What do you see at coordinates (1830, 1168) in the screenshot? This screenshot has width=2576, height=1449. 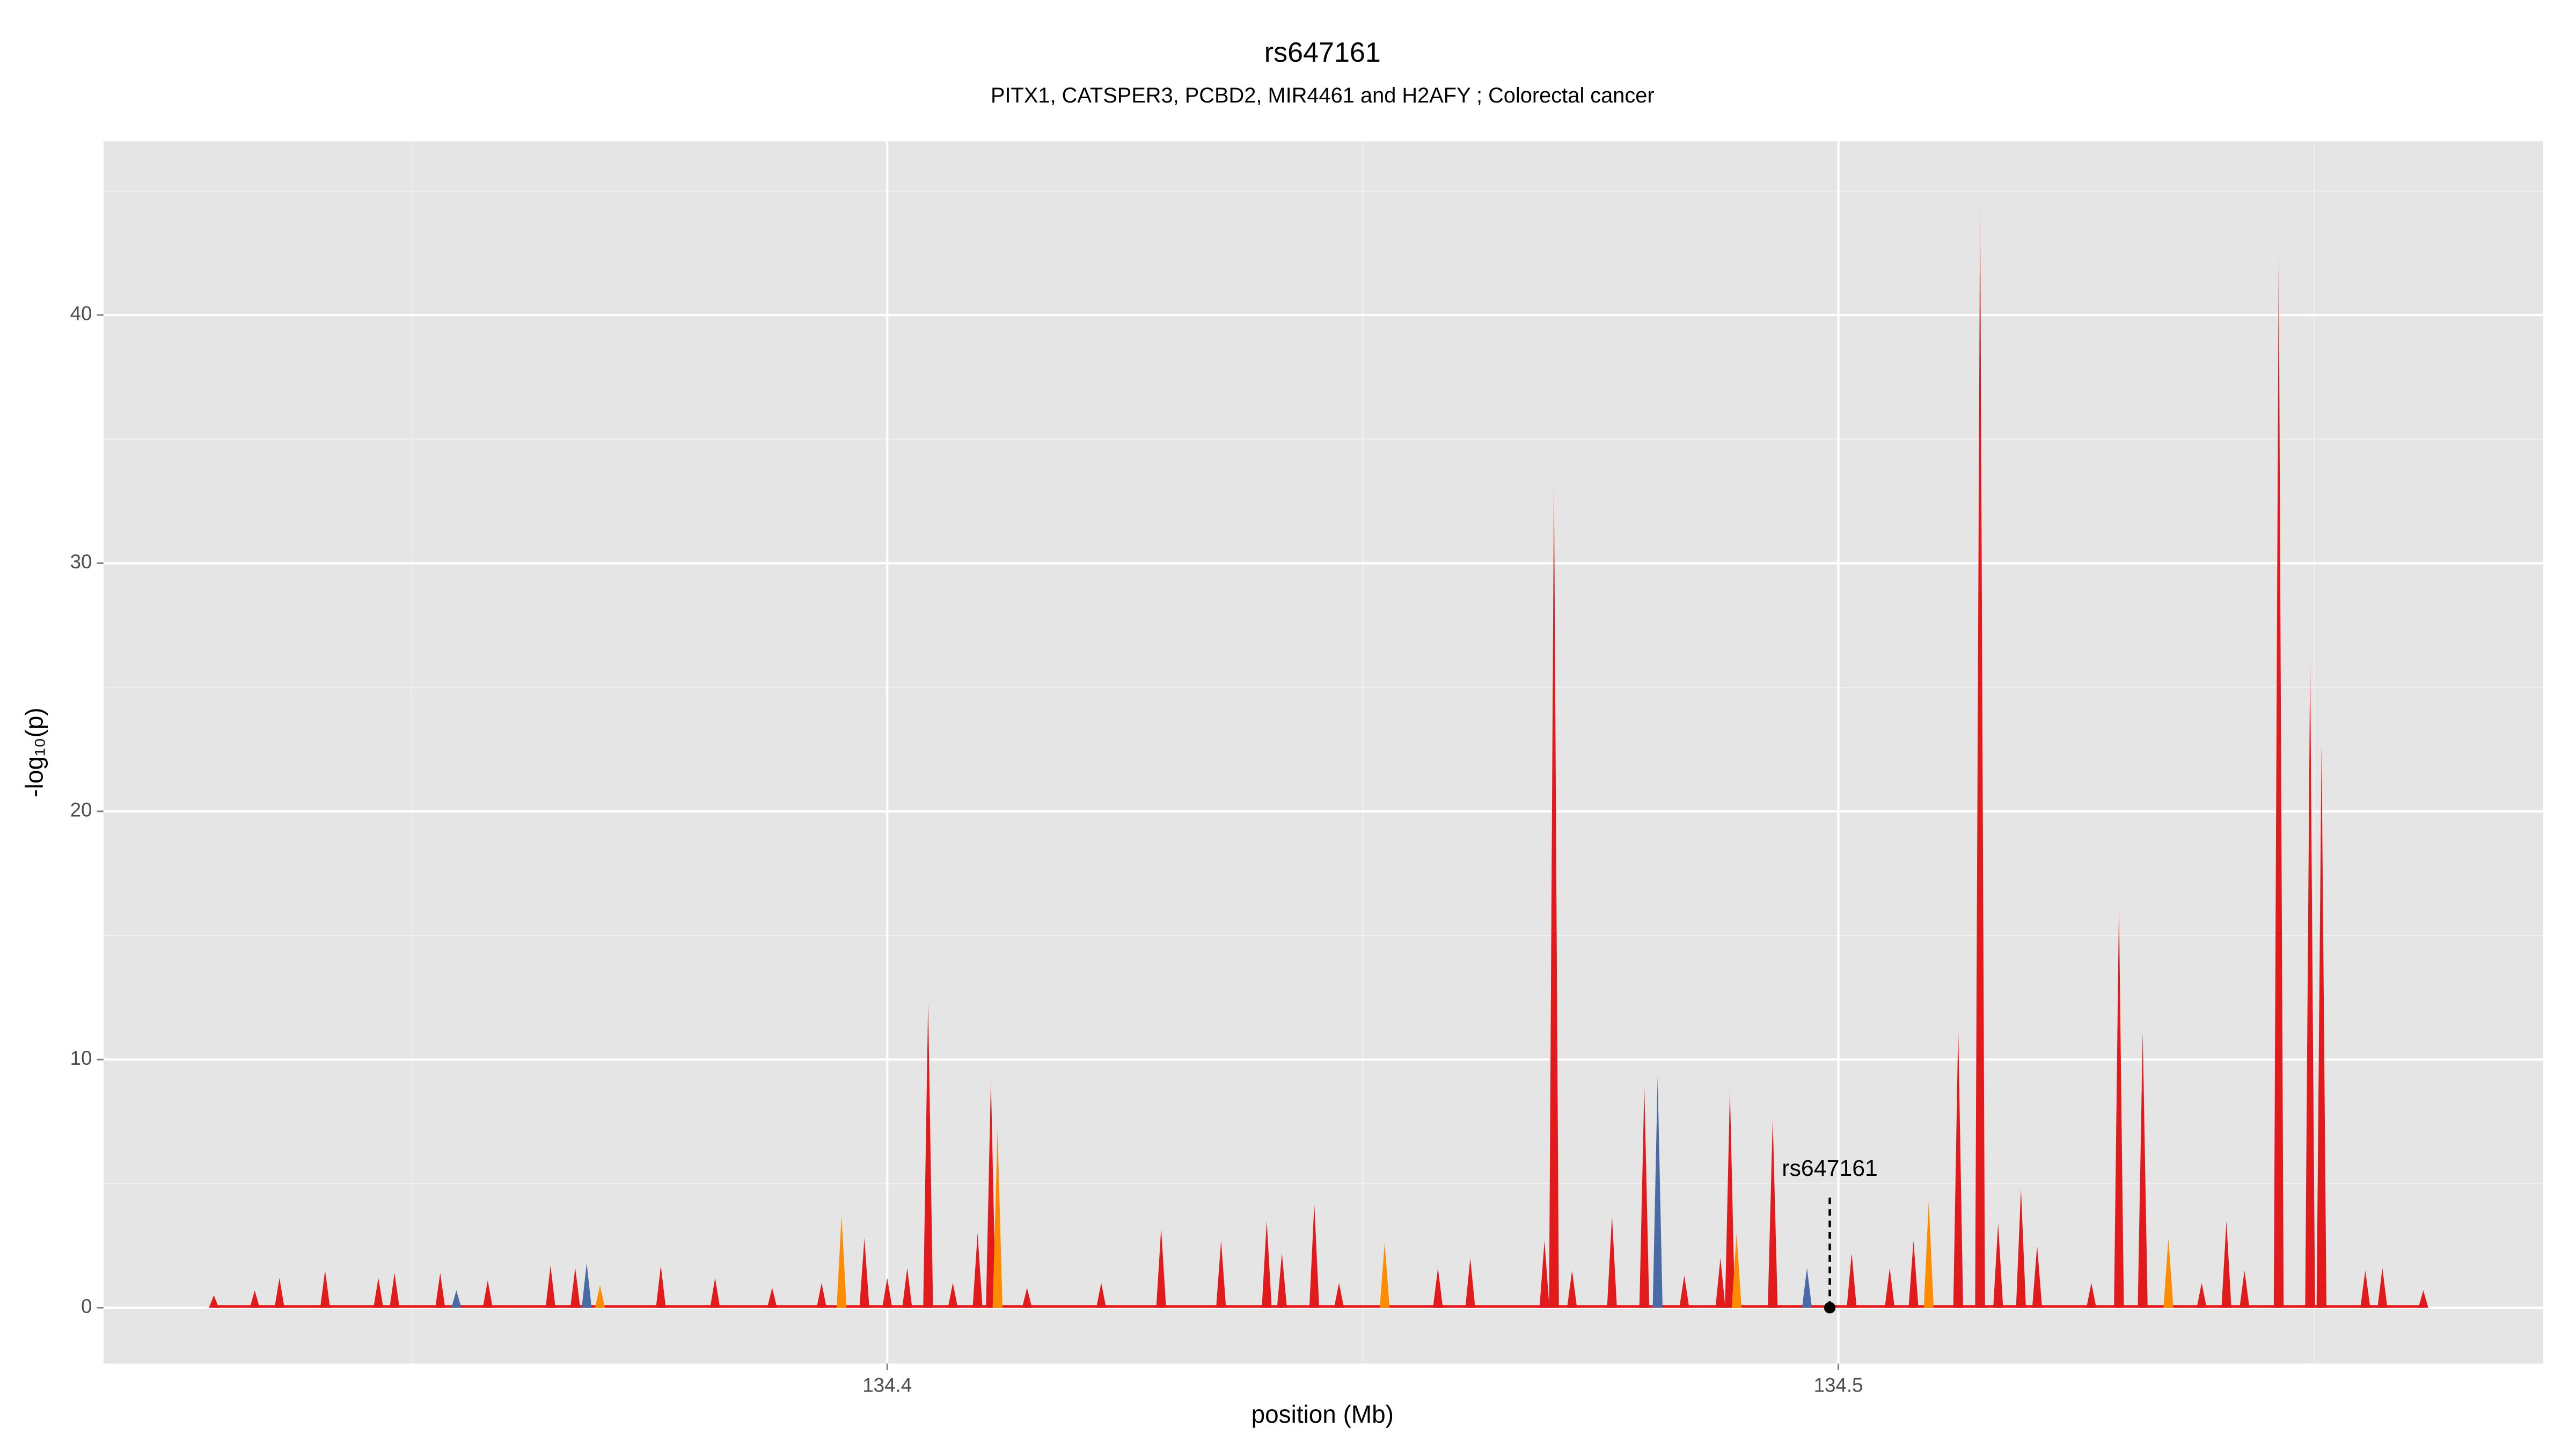 I see `annotation-label: rs647161` at bounding box center [1830, 1168].